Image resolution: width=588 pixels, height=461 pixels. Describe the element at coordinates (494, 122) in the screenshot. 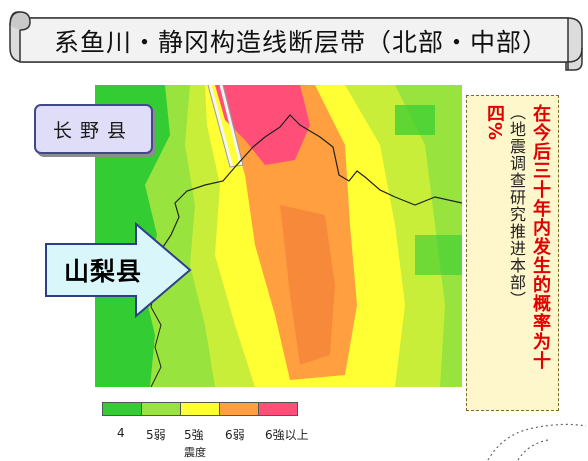

I see `probability-main-text-continued: 四%` at that location.